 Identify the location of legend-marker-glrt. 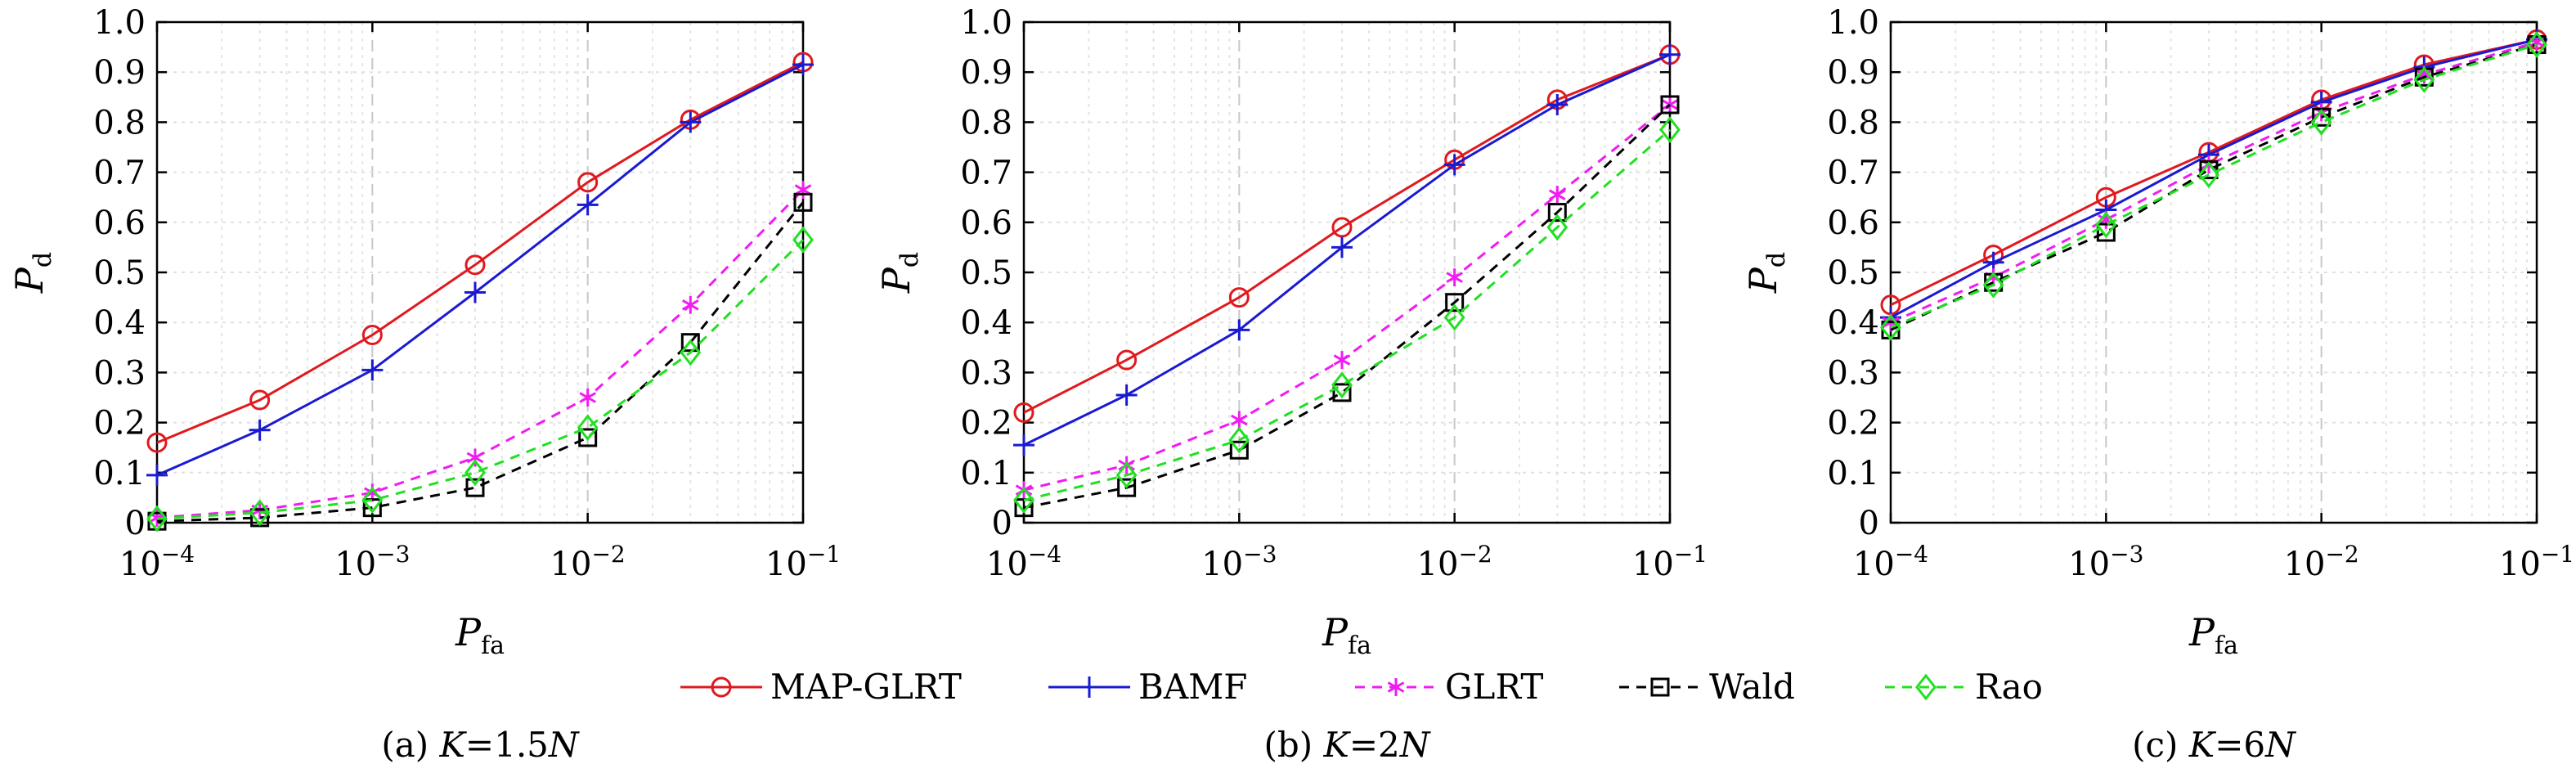
(1396, 687).